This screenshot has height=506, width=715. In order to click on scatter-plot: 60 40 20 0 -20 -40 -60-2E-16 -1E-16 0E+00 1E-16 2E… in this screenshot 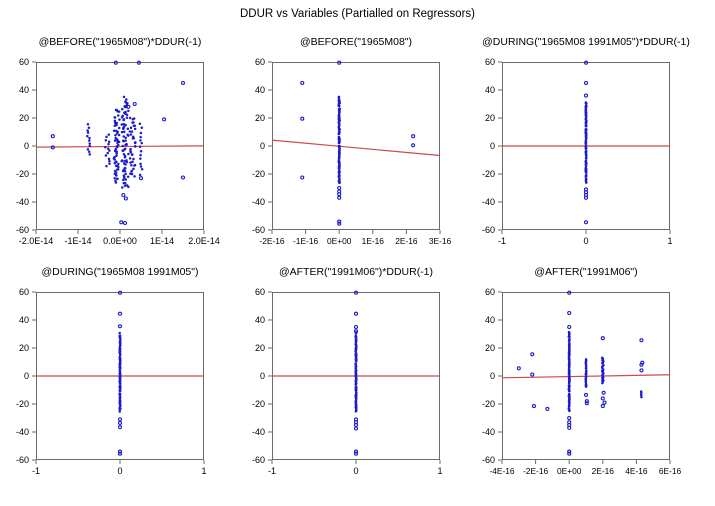, I will do `click(352, 151)`.